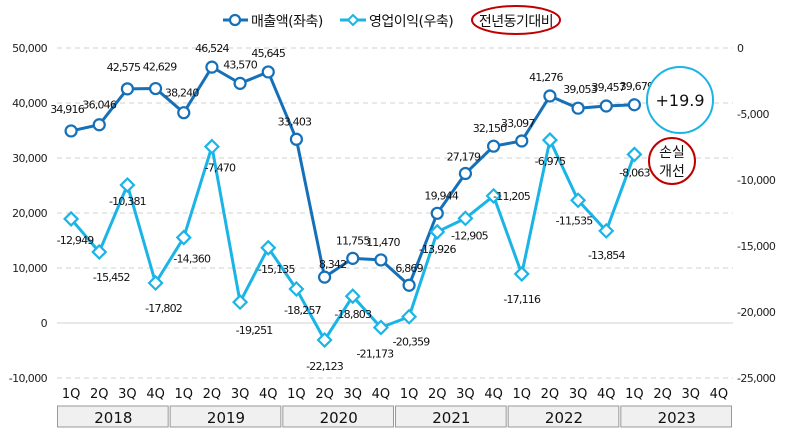 Image resolution: width=788 pixels, height=440 pixels. What do you see at coordinates (580, 89) in the screenshot?
I see `sales-data-label: 39,053` at bounding box center [580, 89].